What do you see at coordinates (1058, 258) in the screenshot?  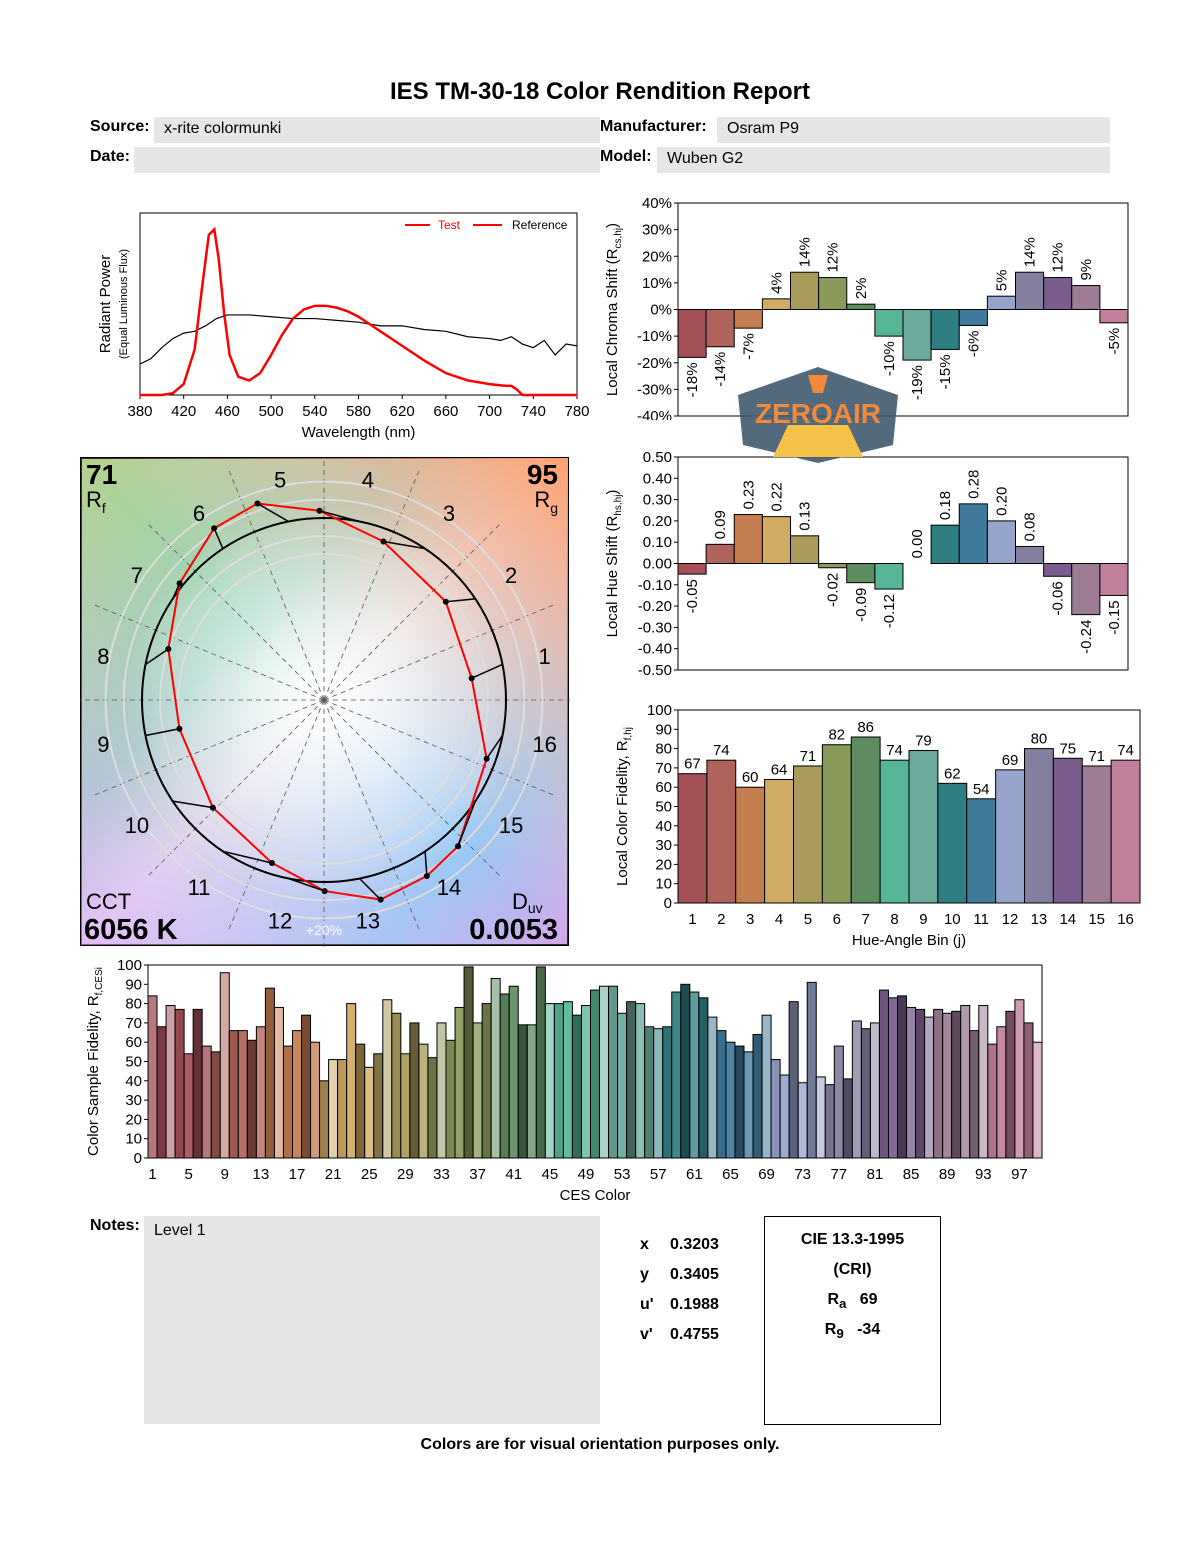 I see `data-label: 12%` at bounding box center [1058, 258].